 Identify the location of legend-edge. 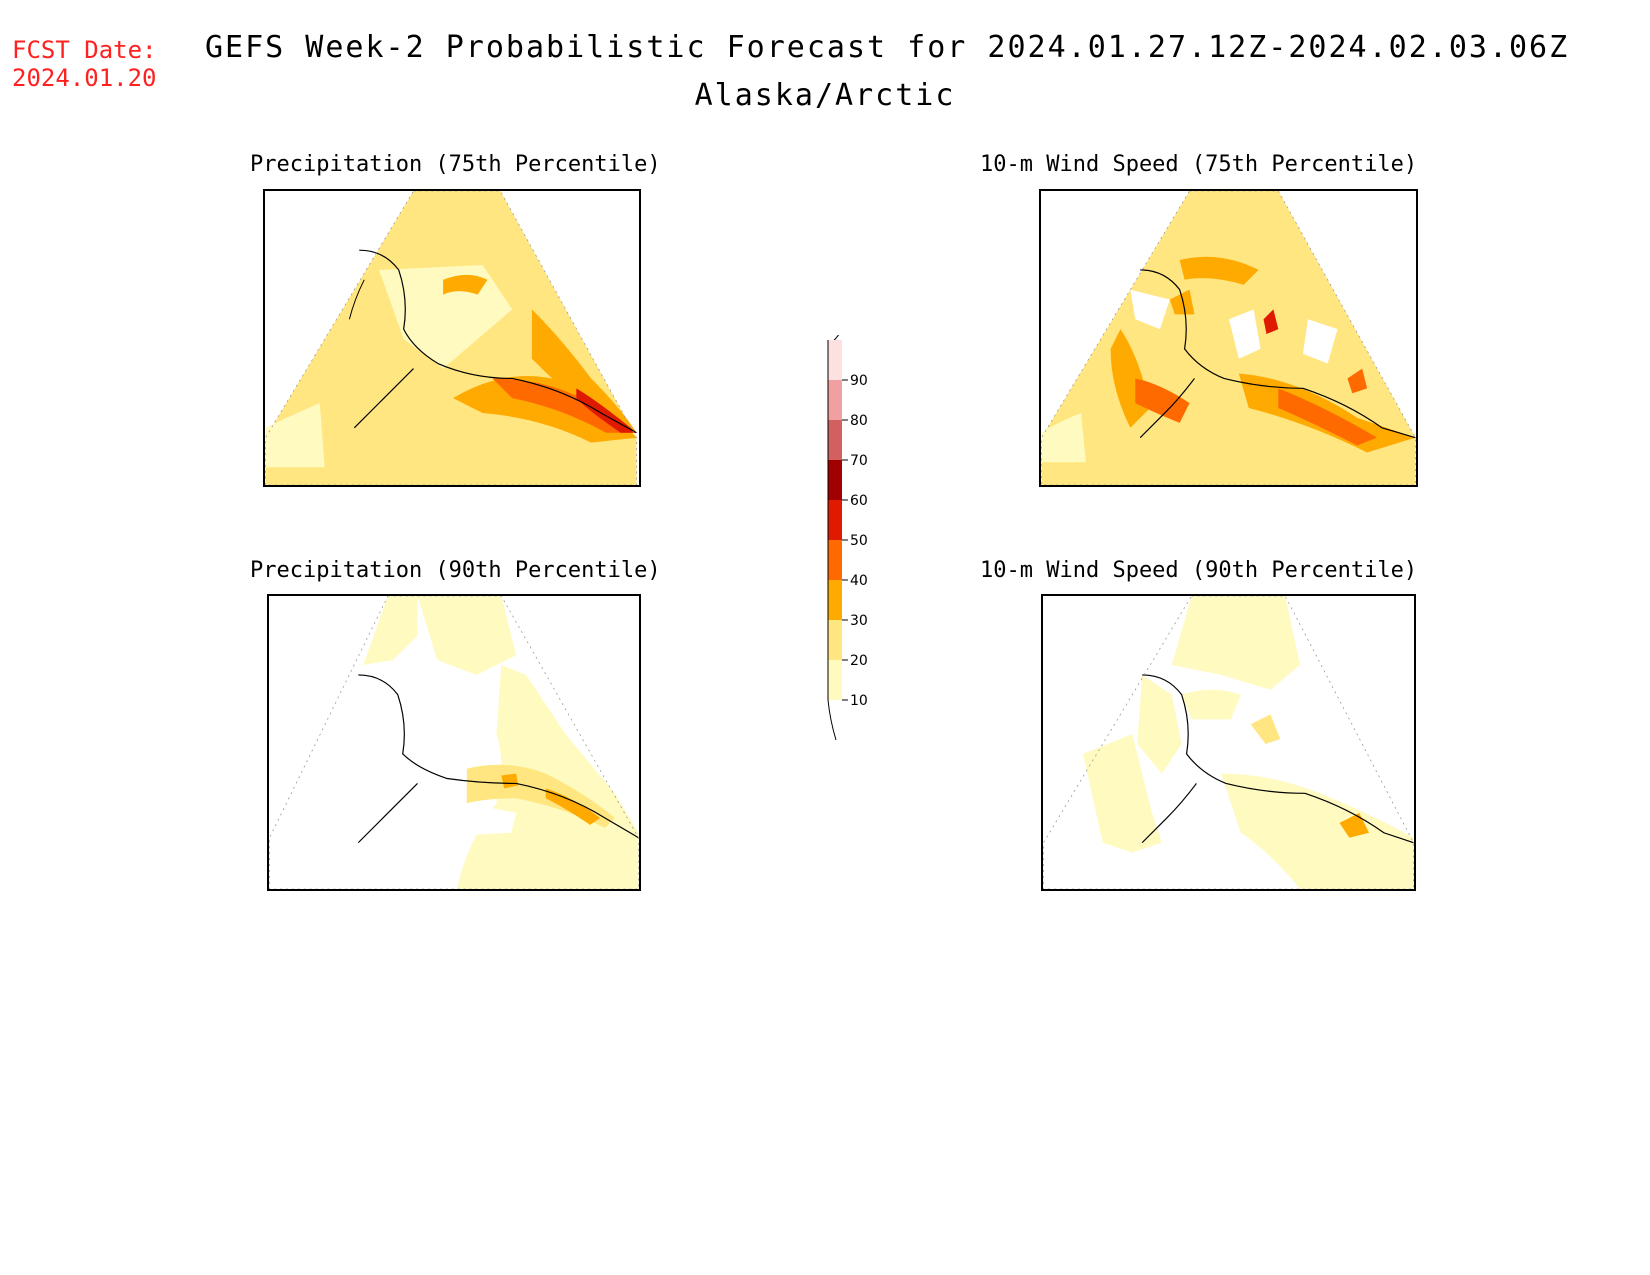
(832, 540).